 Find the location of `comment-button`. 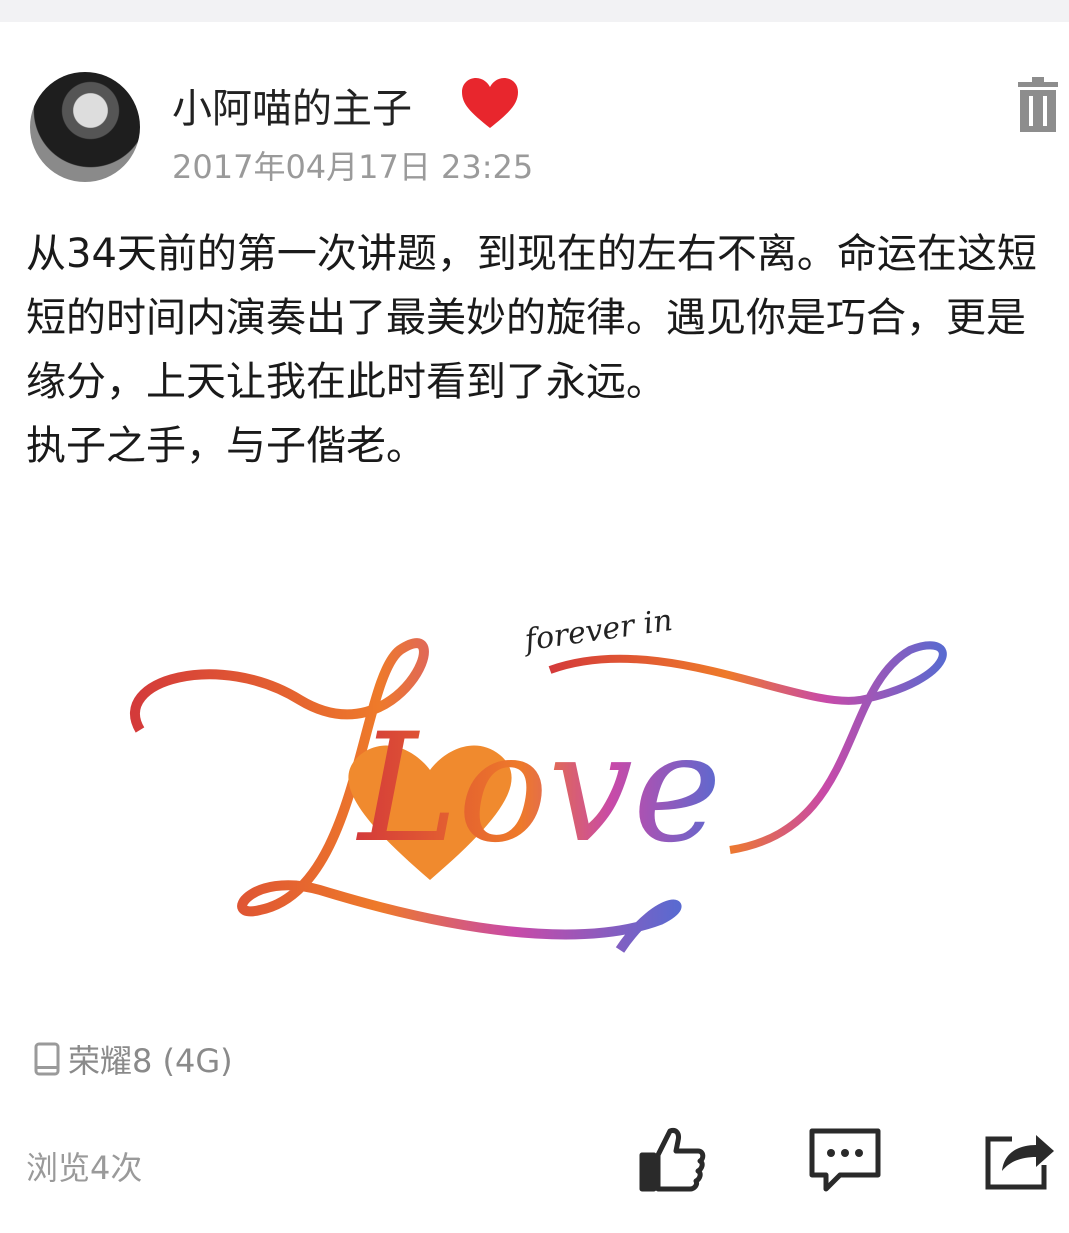

comment-button is located at coordinates (845, 1159).